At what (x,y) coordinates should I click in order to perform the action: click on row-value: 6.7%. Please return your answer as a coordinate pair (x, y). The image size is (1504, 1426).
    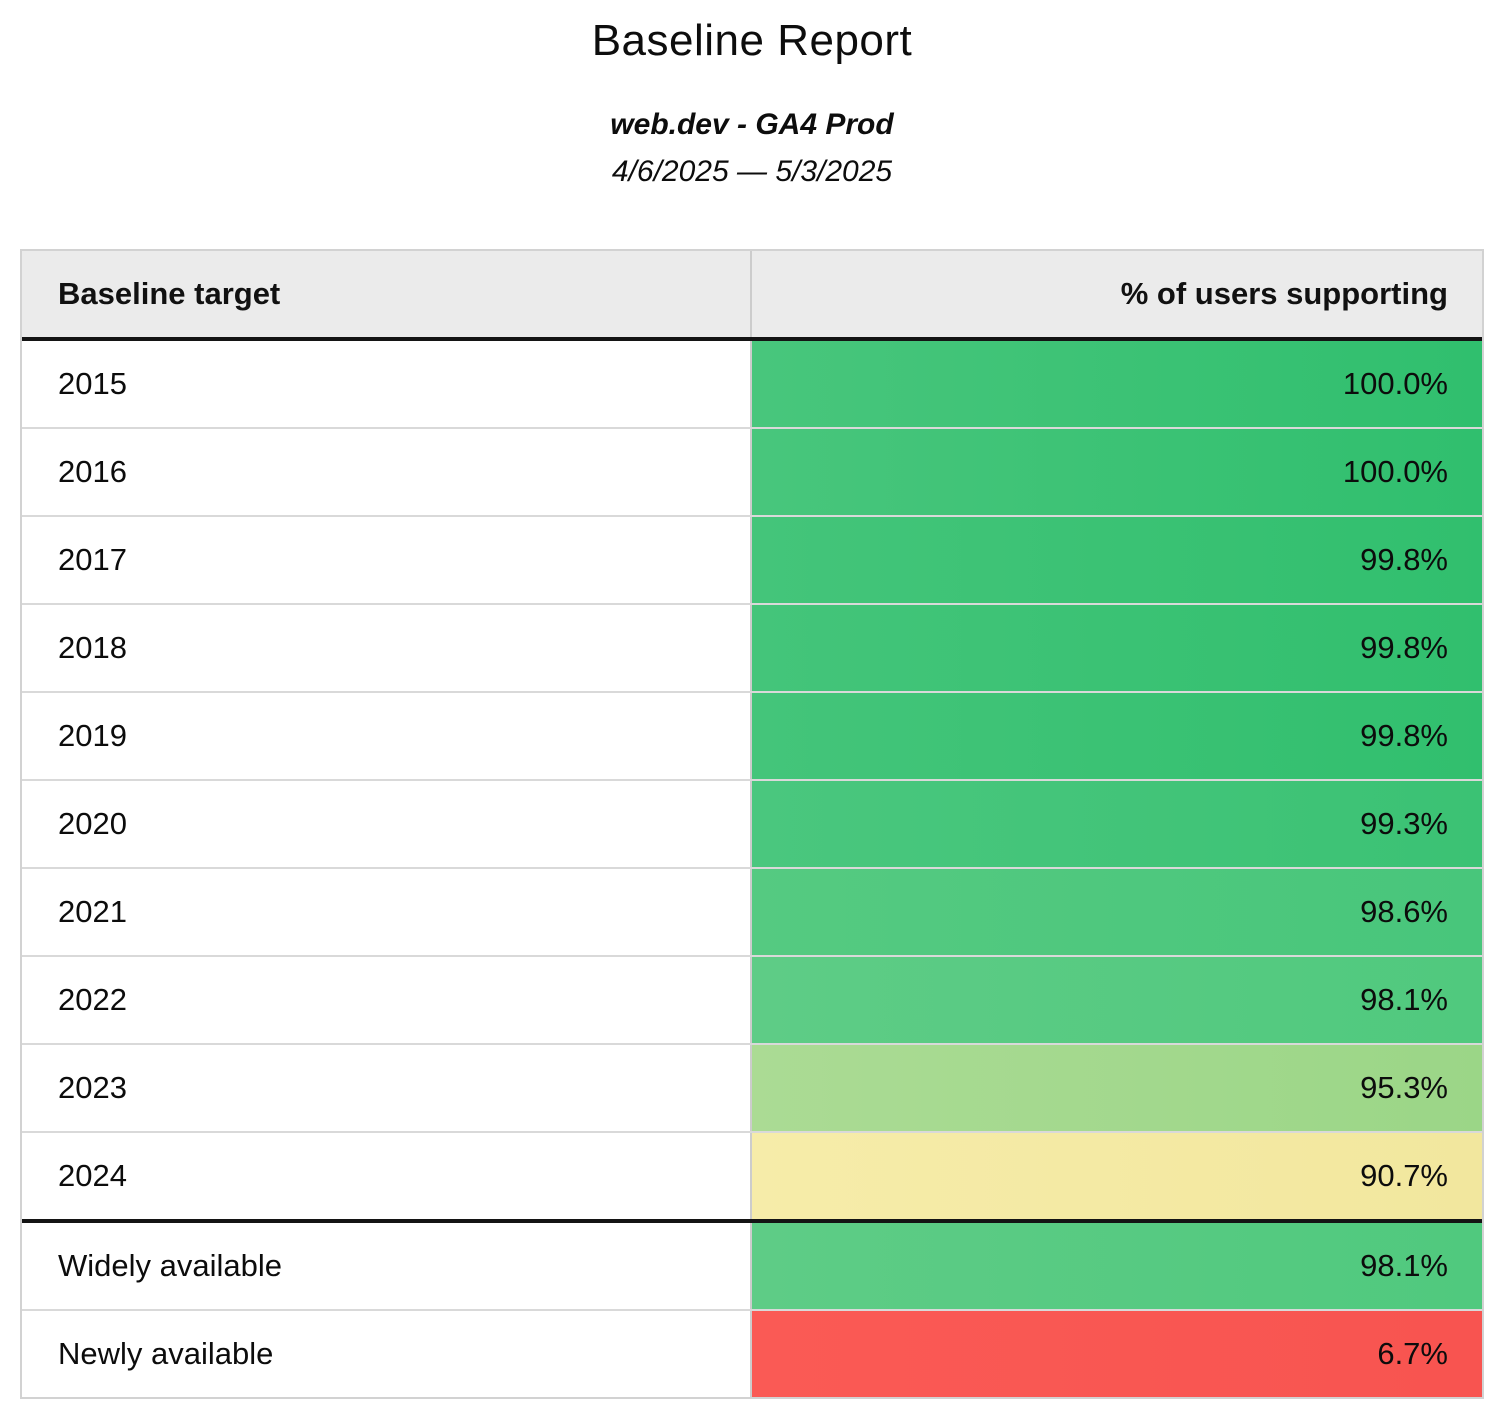
    Looking at the image, I should click on (1117, 1354).